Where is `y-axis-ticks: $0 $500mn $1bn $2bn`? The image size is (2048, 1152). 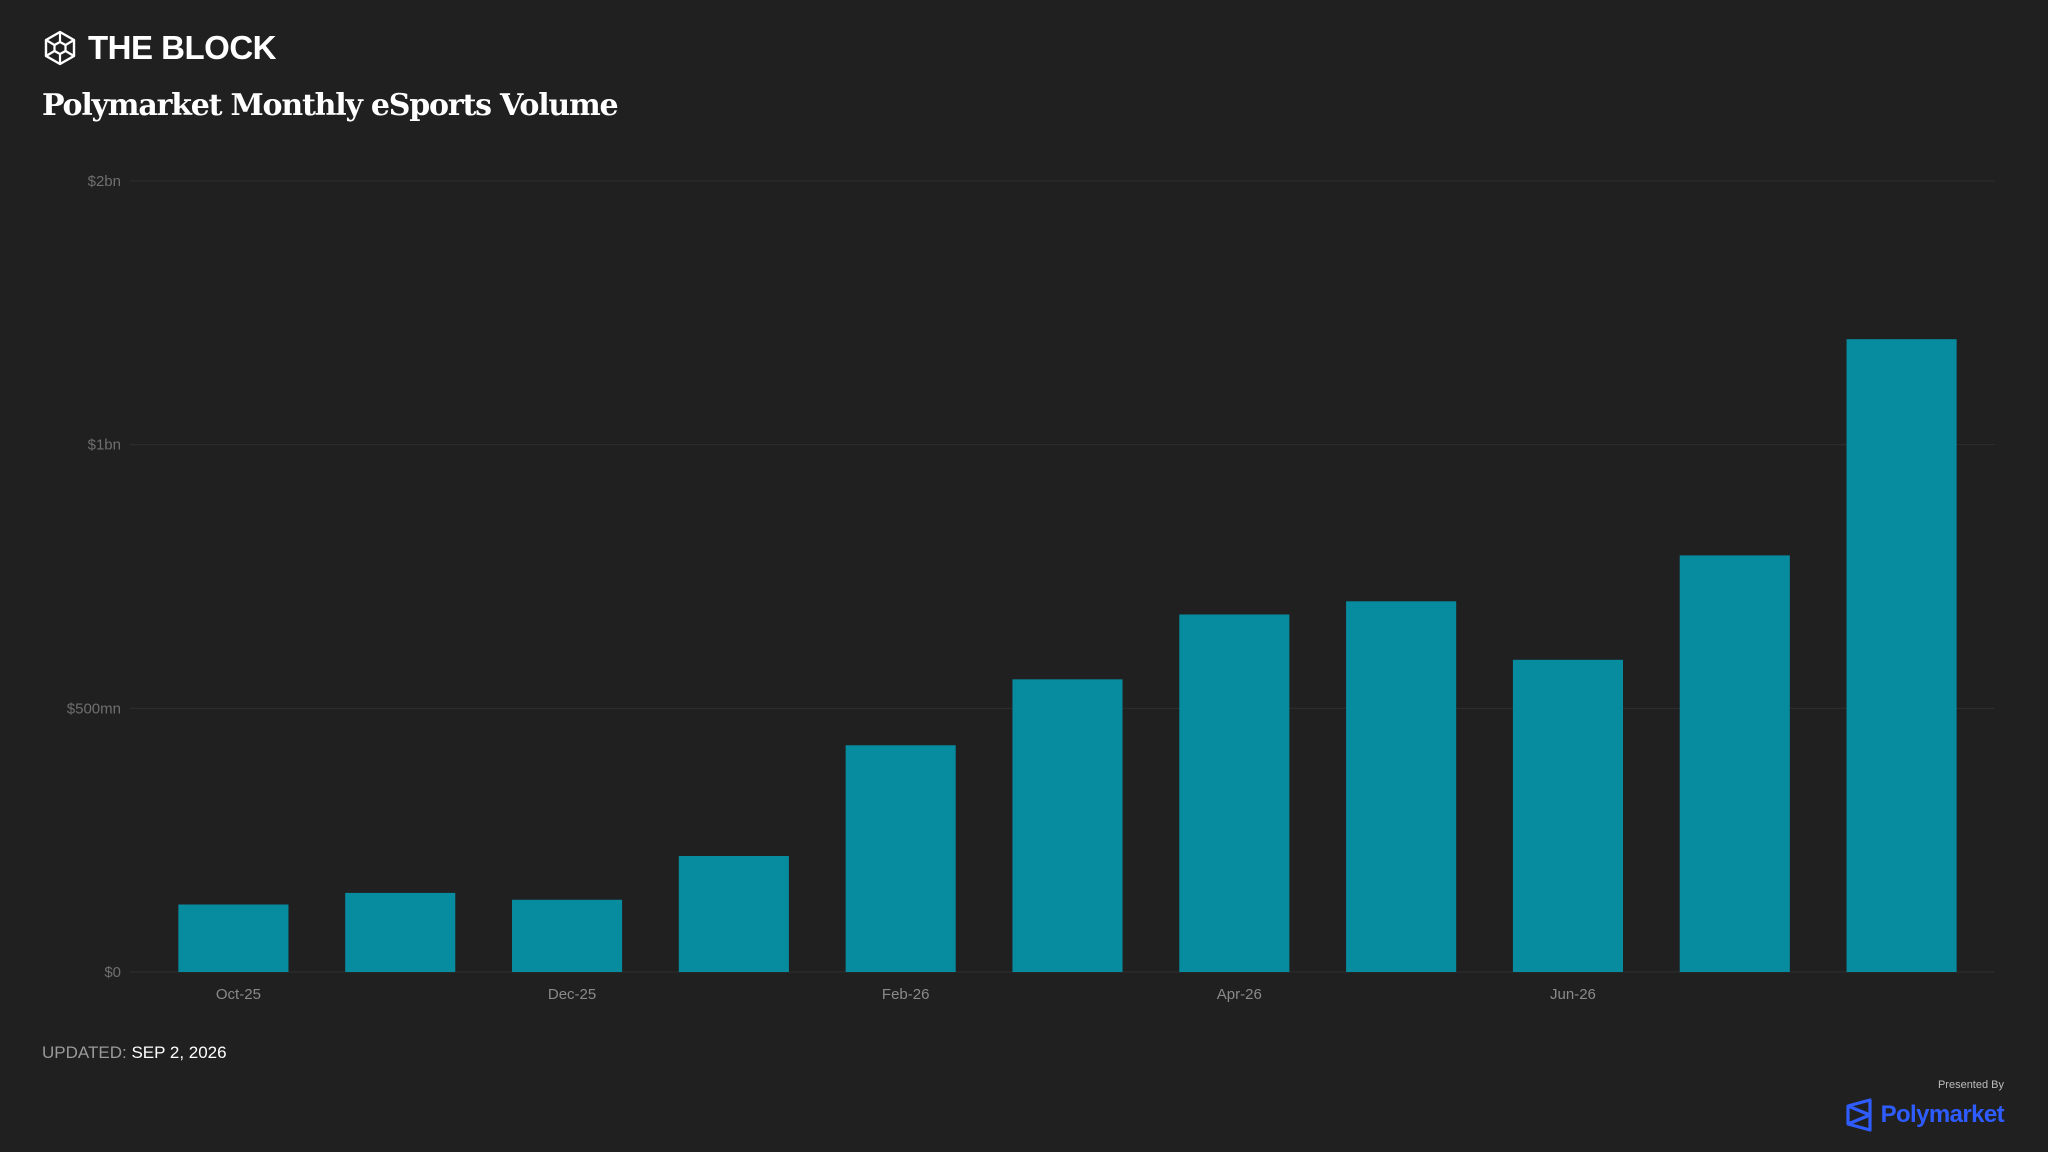 y-axis-ticks: $0 $500mn $1bn $2bn is located at coordinates (94, 577).